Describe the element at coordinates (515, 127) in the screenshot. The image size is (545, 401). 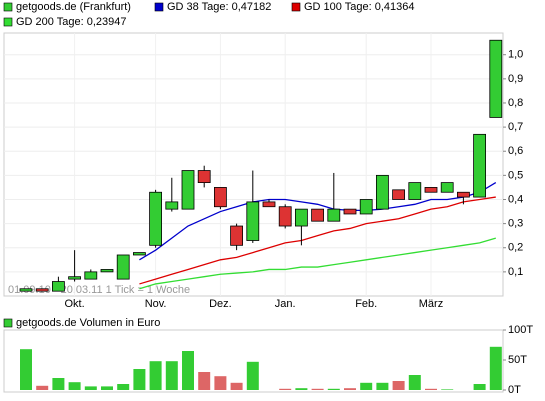
I see `y-tick-label: 0,7` at that location.